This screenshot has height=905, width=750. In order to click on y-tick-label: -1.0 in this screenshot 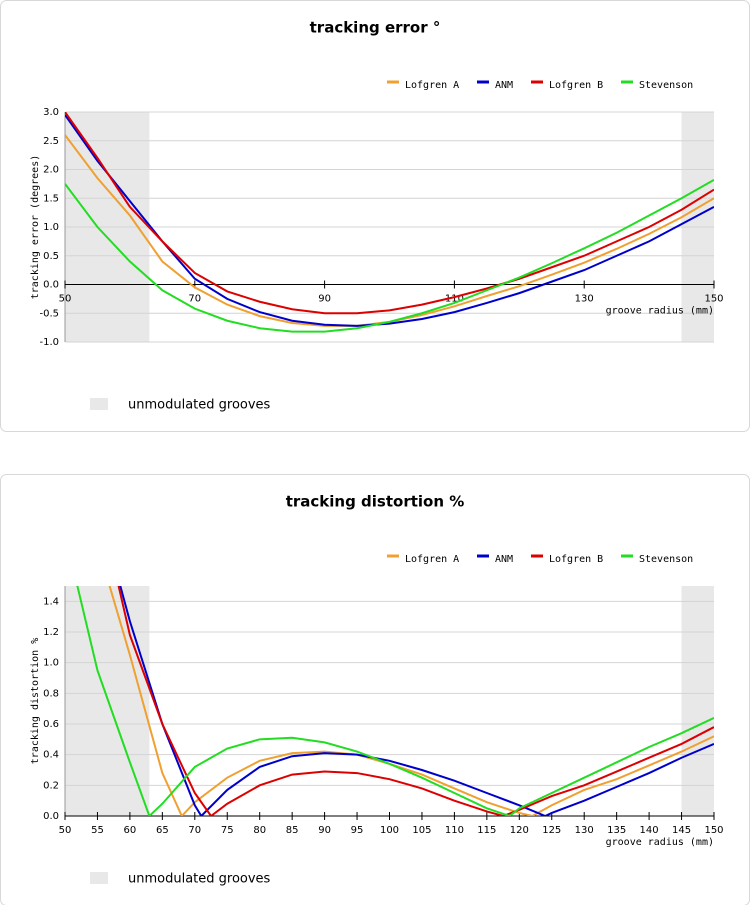, I will do `click(49, 342)`.